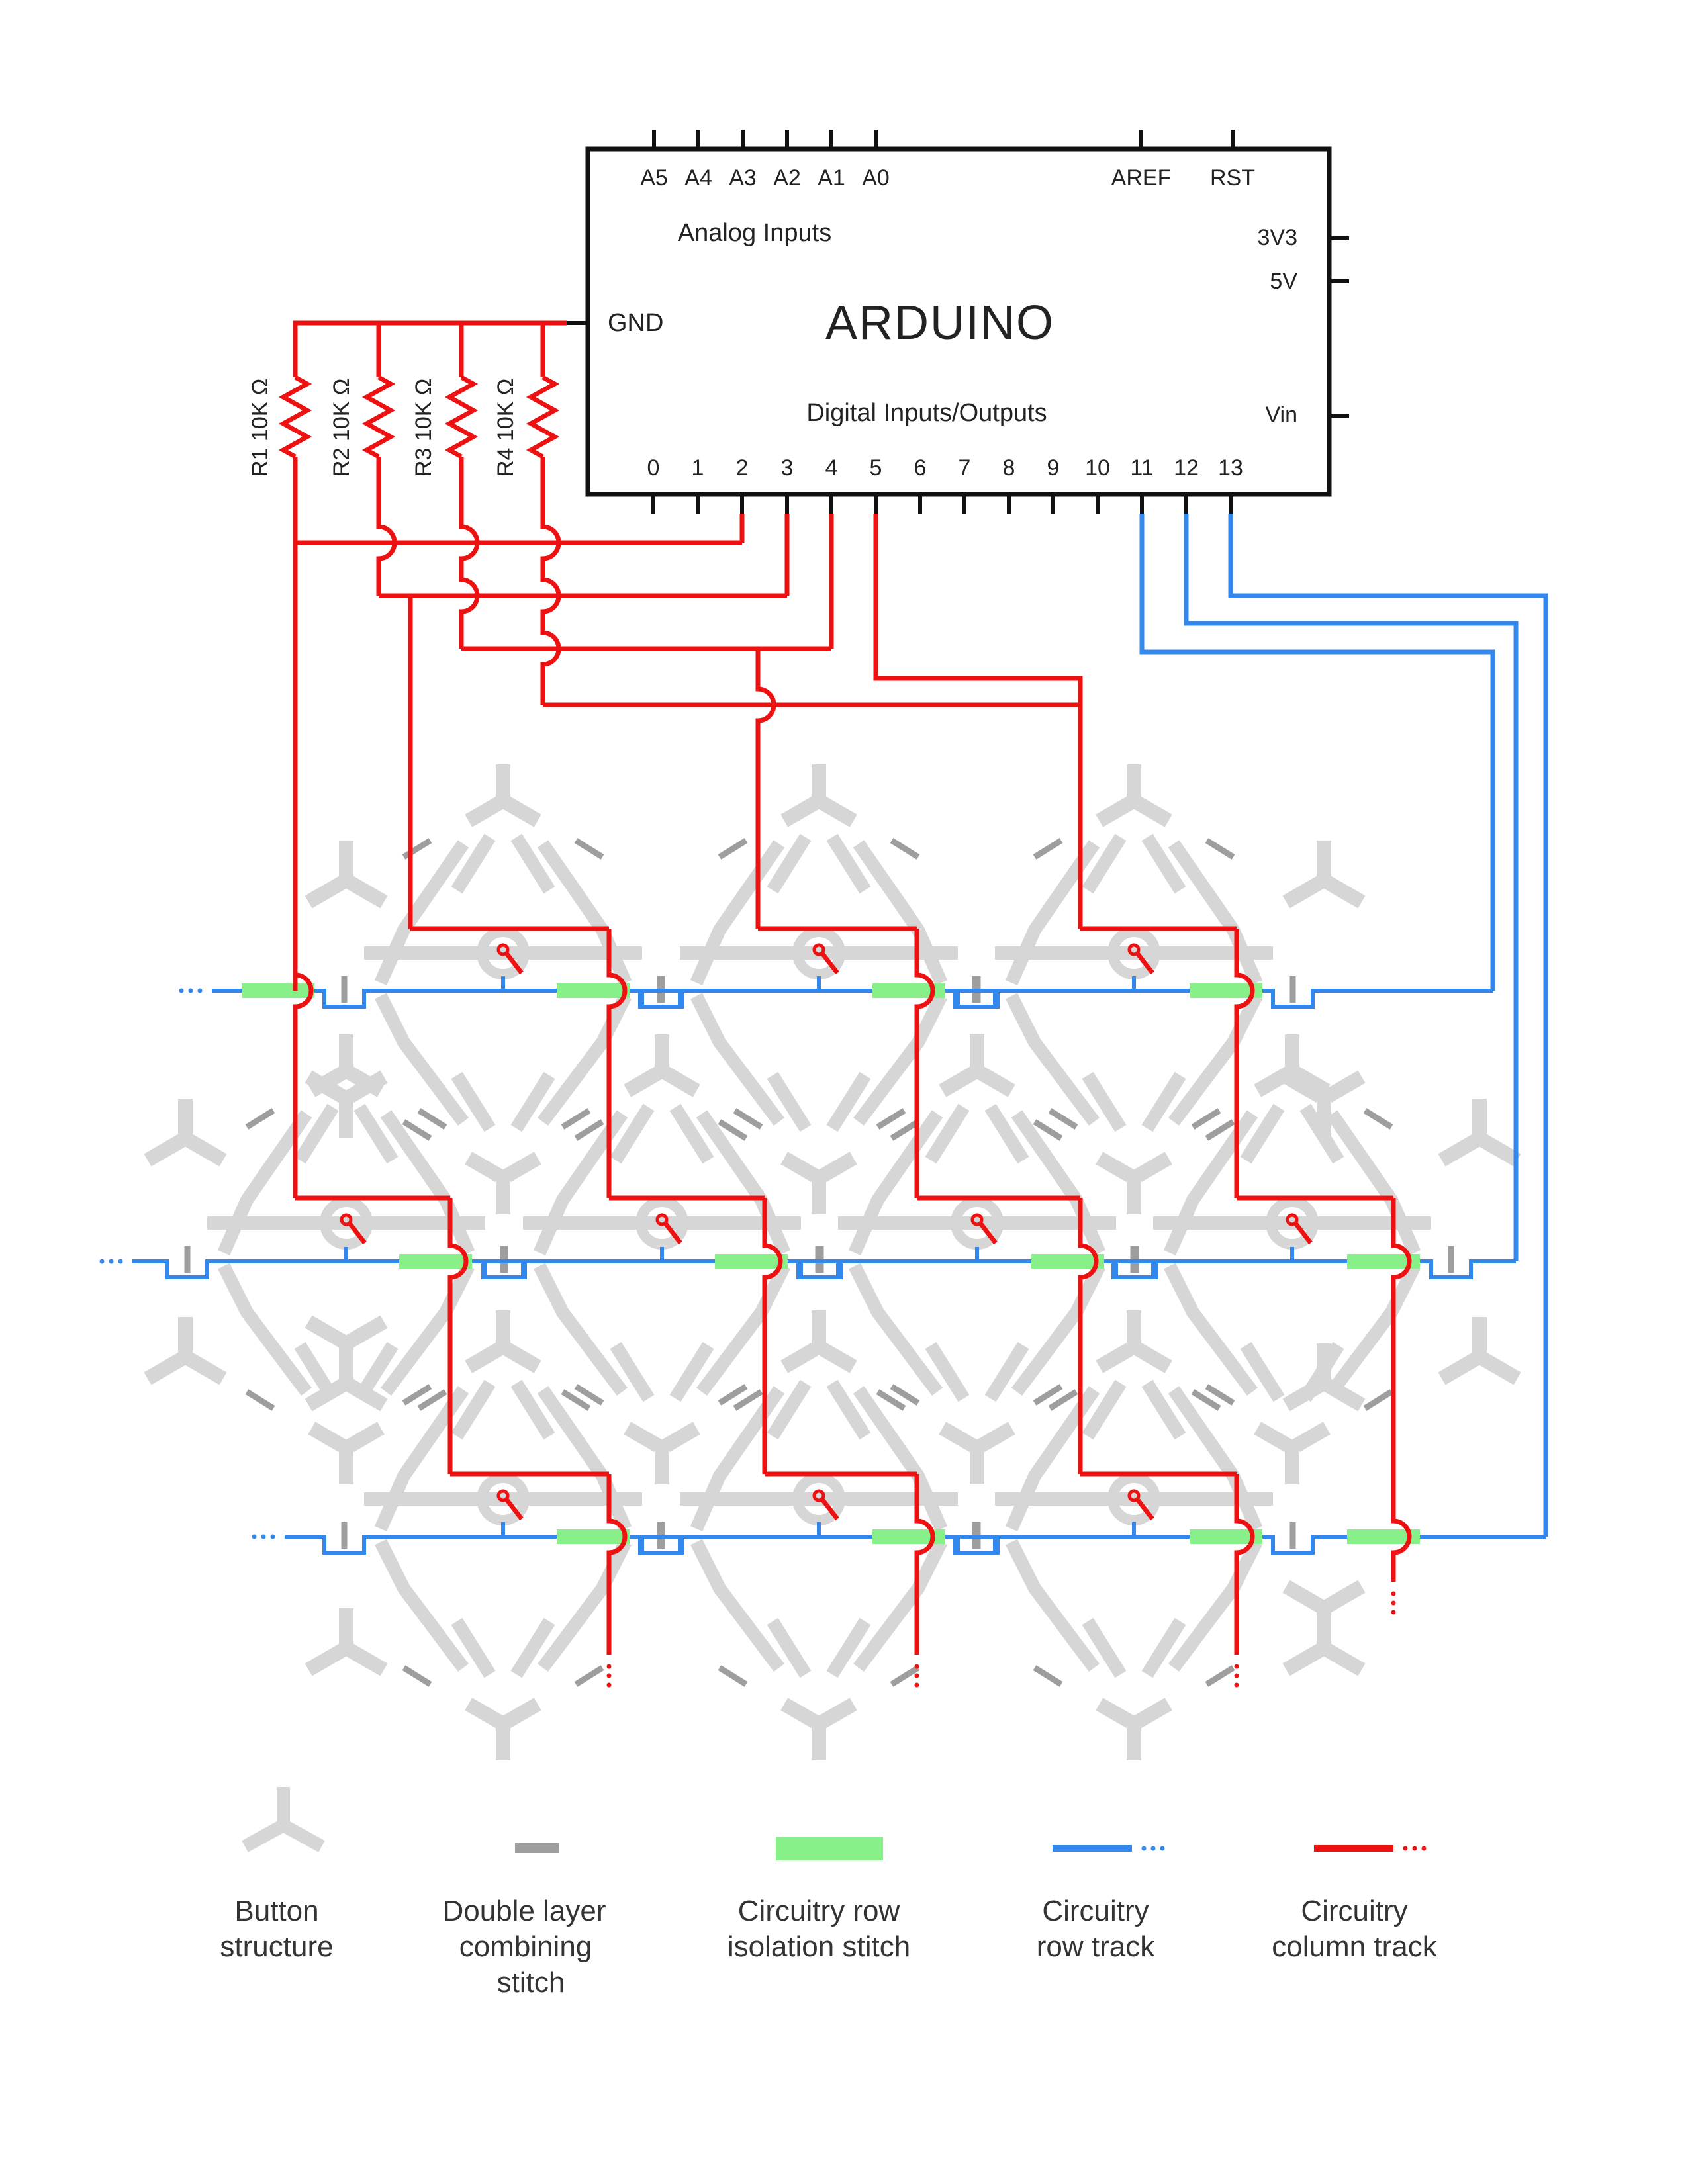 Image resolution: width=1688 pixels, height=2184 pixels. What do you see at coordinates (653, 467) in the screenshot?
I see `pin-label-d0: 0` at bounding box center [653, 467].